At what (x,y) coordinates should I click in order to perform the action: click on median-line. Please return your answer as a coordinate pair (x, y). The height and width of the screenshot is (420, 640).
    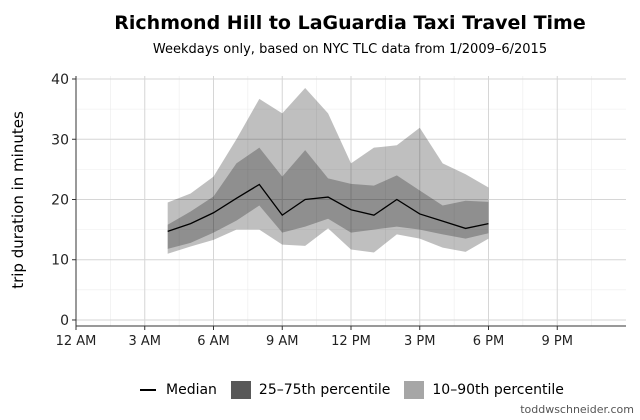
    Looking at the image, I should click on (328, 208).